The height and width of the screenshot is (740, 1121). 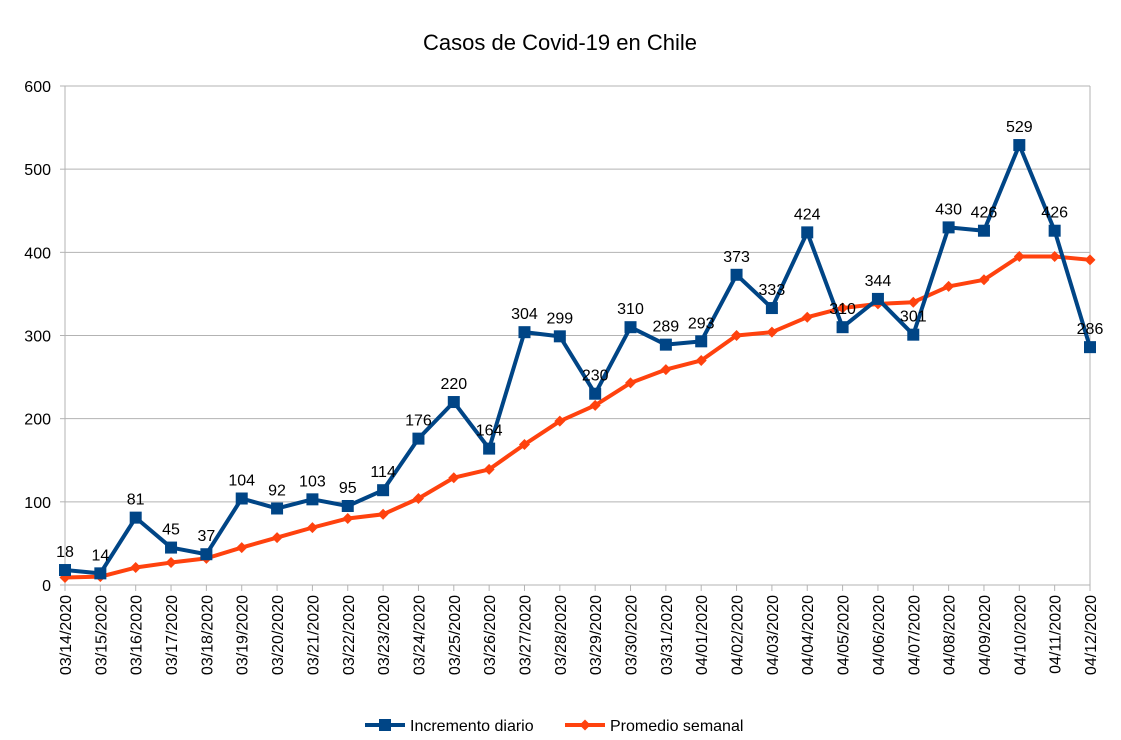 I want to click on data-label: 293, so click(x=701, y=323).